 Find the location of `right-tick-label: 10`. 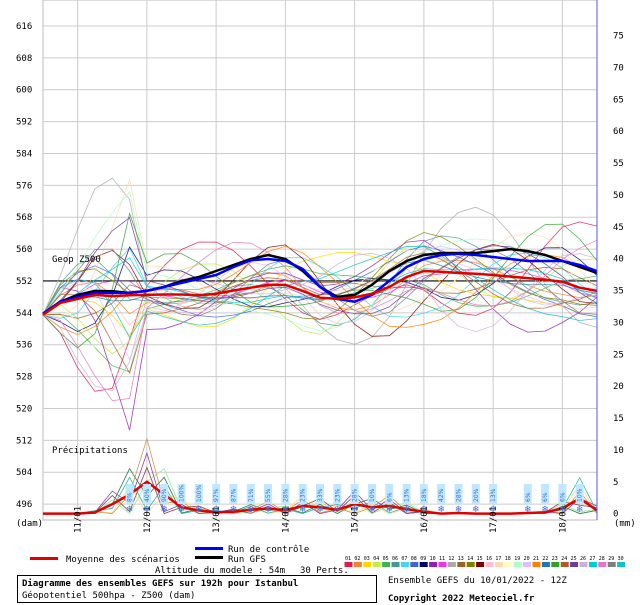

right-tick-label: 10 is located at coordinates (618, 451).